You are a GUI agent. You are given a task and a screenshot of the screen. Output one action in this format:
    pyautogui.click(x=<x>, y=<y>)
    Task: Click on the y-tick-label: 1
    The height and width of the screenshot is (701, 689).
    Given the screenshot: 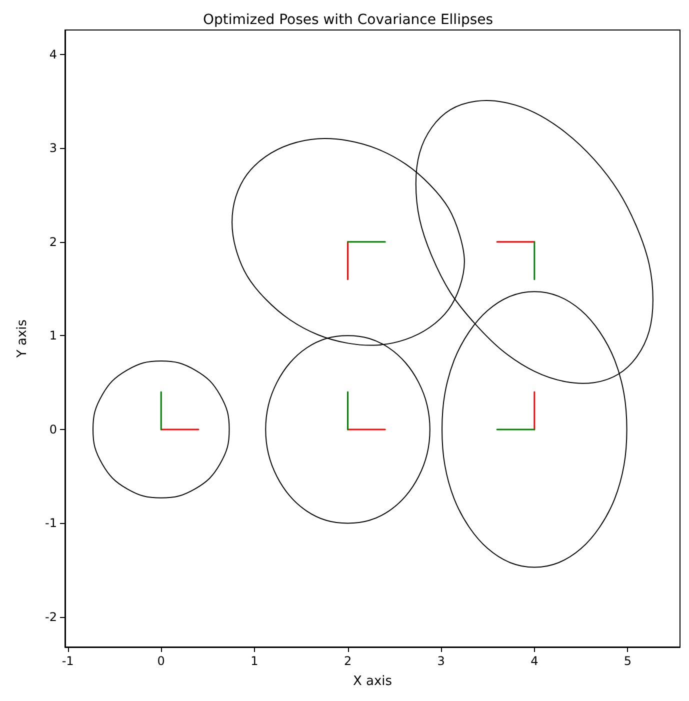 What is the action you would take?
    pyautogui.click(x=53, y=335)
    